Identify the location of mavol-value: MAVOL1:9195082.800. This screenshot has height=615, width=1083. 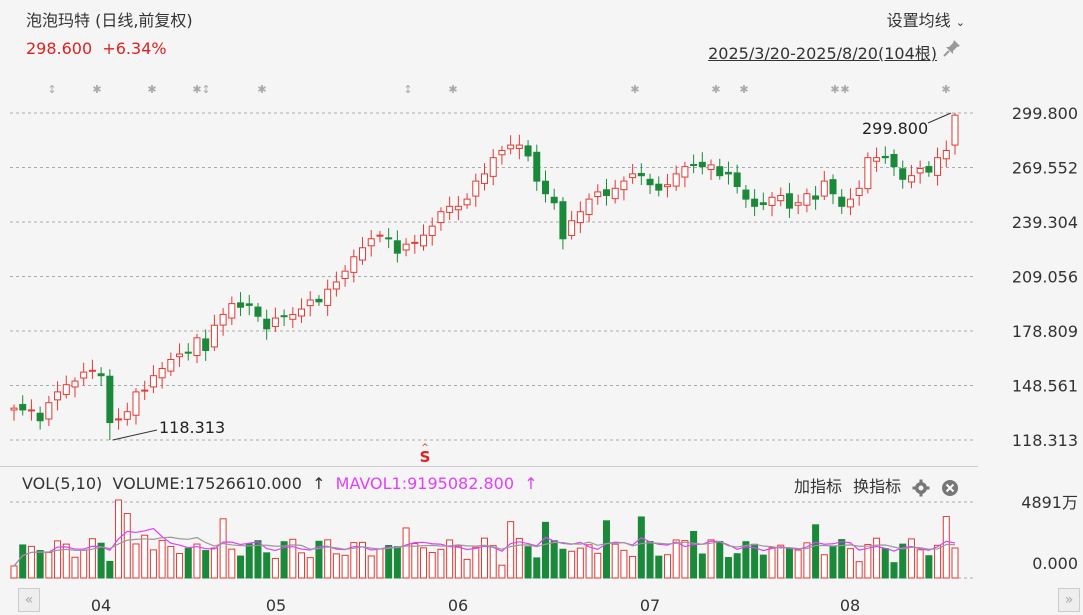
(425, 483).